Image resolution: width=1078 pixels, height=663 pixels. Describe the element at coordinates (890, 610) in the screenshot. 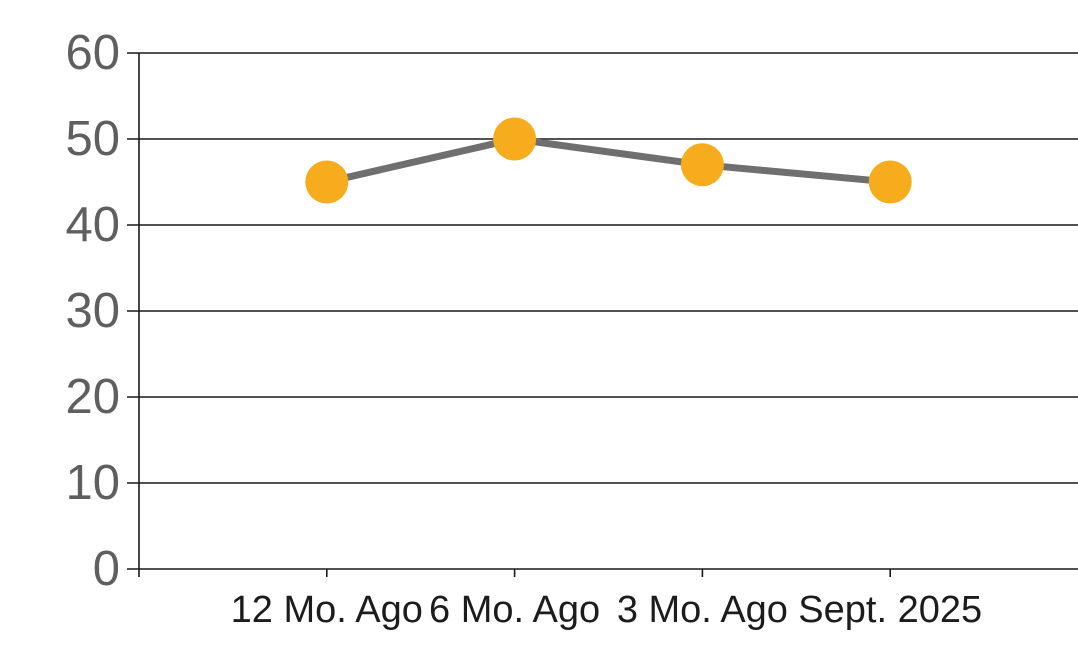

I see `x-tick-label: Sept. 2025` at that location.